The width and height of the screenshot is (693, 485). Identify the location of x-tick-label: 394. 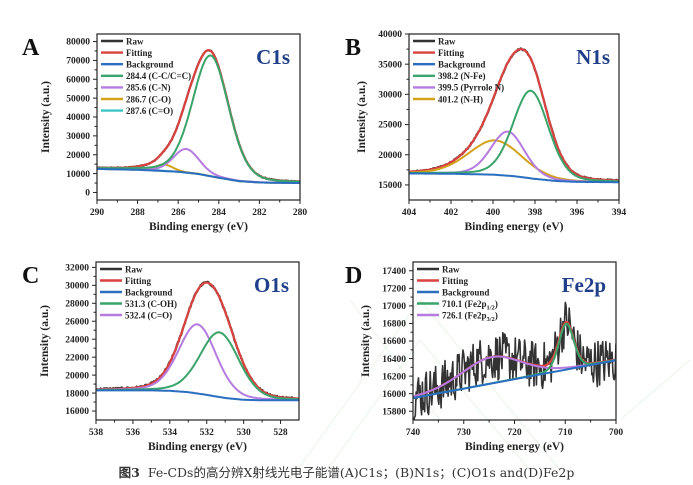
(619, 213).